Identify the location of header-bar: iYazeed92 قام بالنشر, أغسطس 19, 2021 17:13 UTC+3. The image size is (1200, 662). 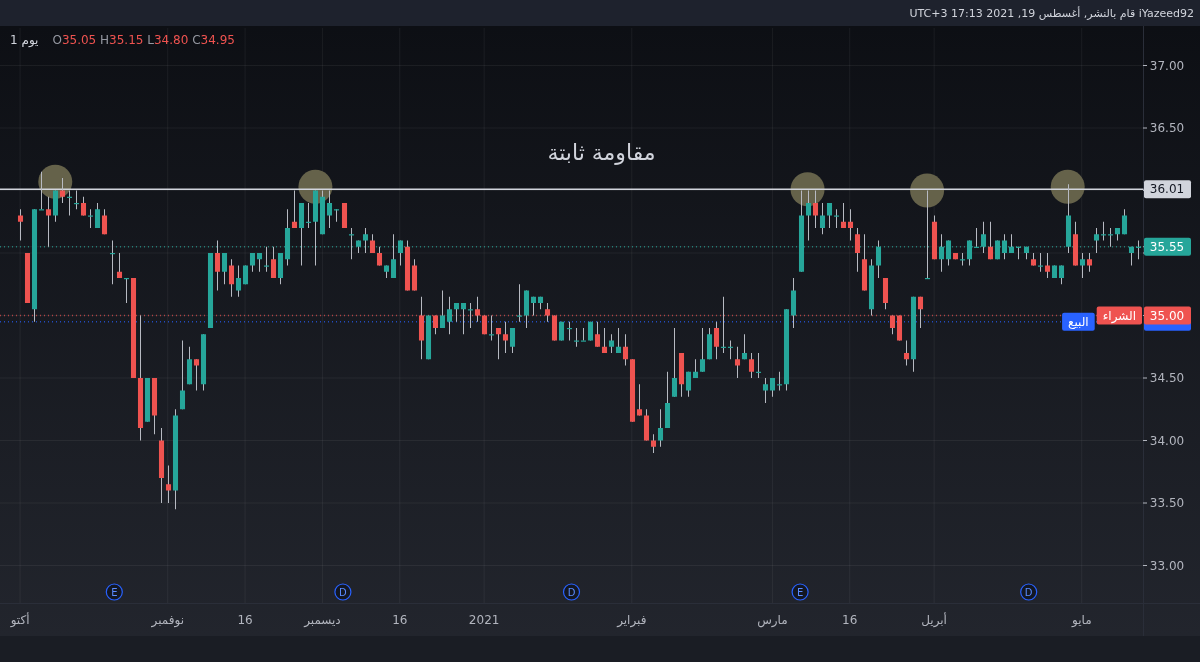
(600, 13).